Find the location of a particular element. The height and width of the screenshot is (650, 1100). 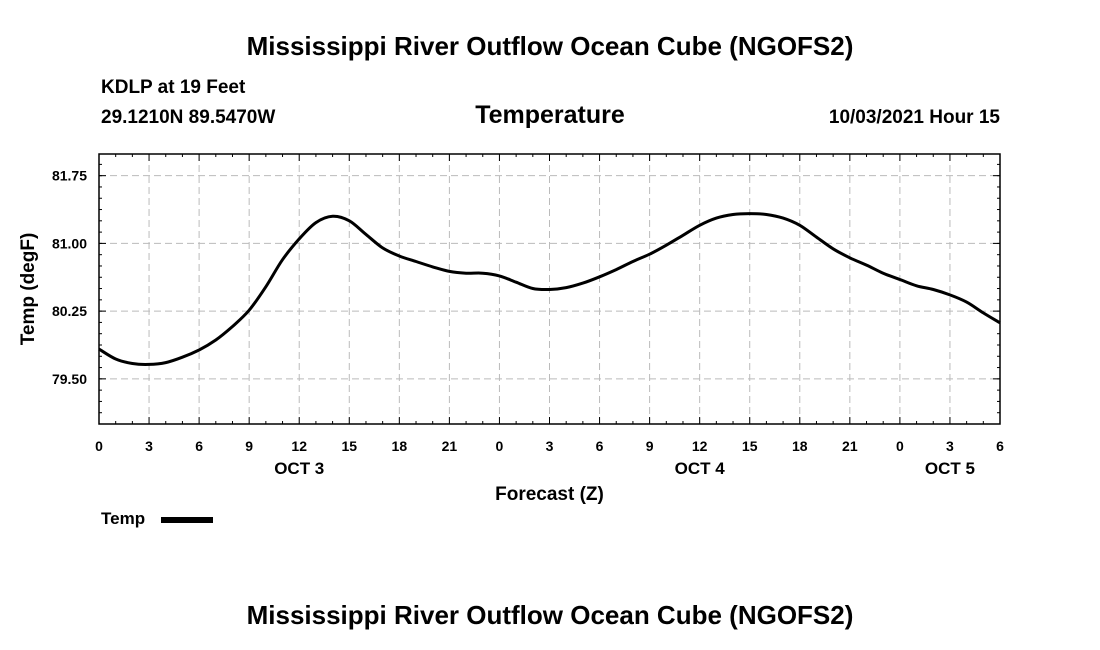

day-label: OCT 5 is located at coordinates (950, 468).